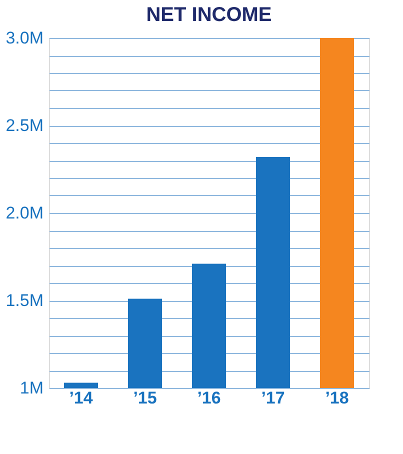 The width and height of the screenshot is (403, 454). Describe the element at coordinates (273, 398) in the screenshot. I see `x-tick-label: ’17` at that location.